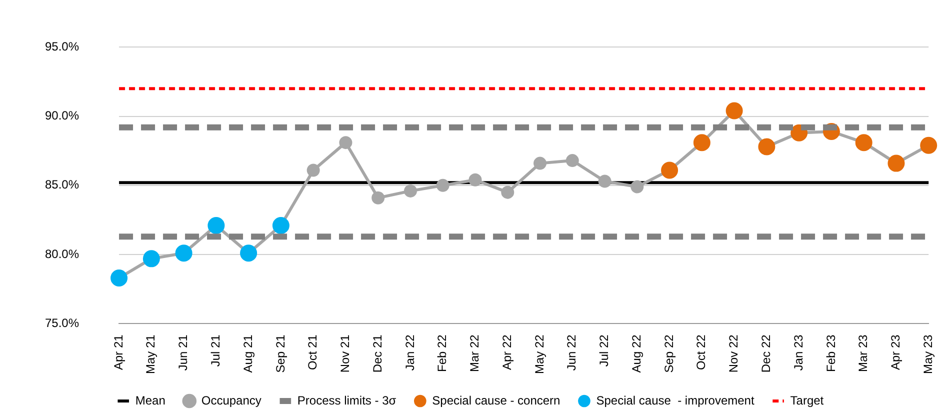 Image resolution: width=946 pixels, height=417 pixels. Describe the element at coordinates (345, 353) in the screenshot. I see `x-tick-label: Nov 21` at that location.